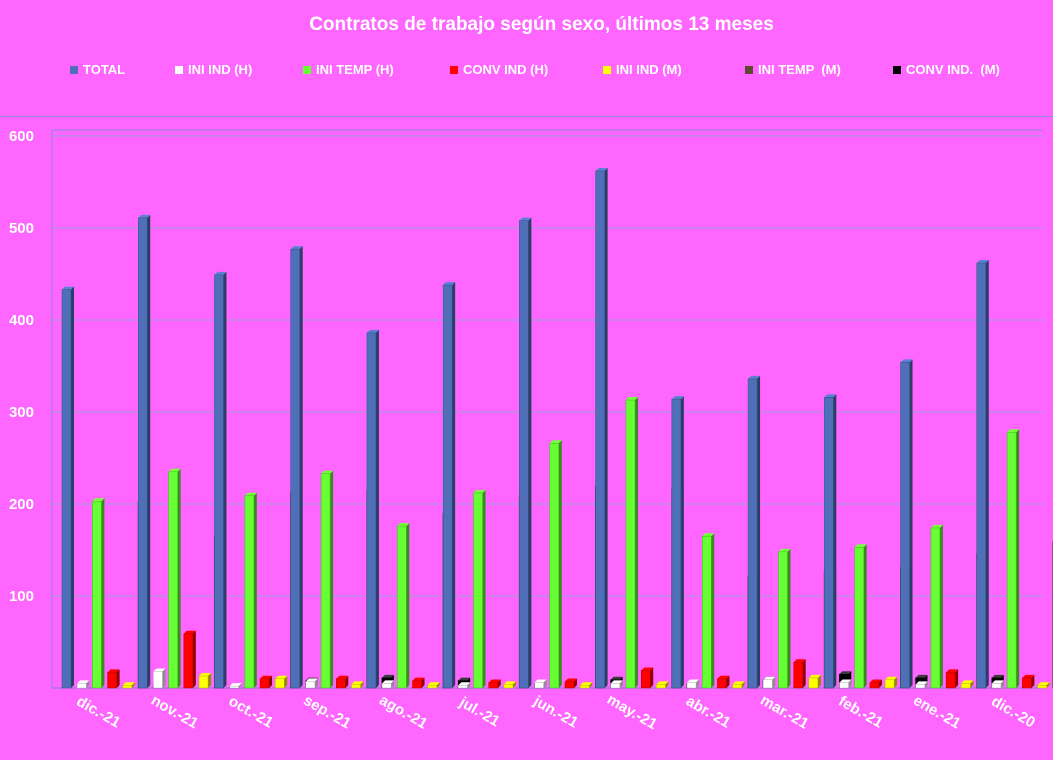  I want to click on x-tick-label: abr.-21, so click(708, 712).